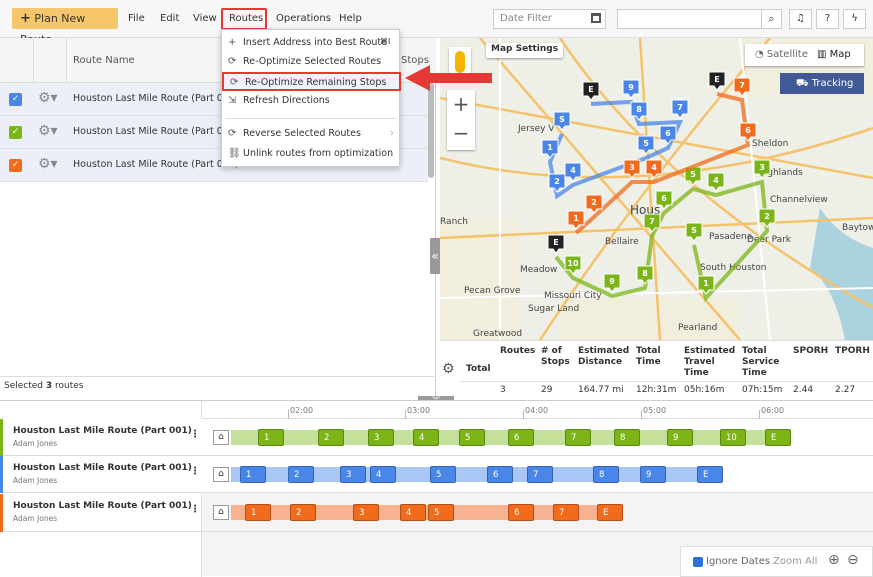 This screenshot has width=873, height=577. What do you see at coordinates (822, 83) in the screenshot?
I see `tracking-button: ⛟ Tracking` at bounding box center [822, 83].